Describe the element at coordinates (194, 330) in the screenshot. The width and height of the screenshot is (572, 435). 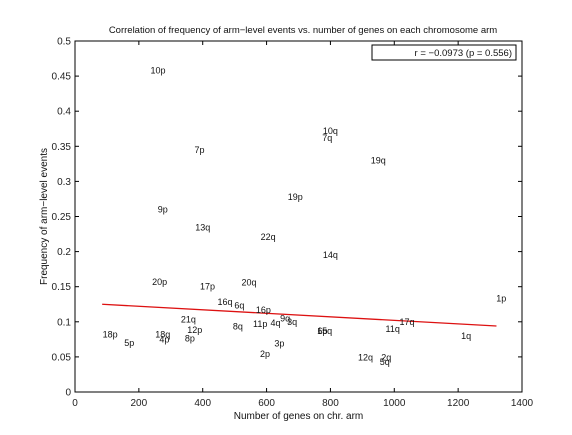
I see `data-point-label: 12p` at that location.